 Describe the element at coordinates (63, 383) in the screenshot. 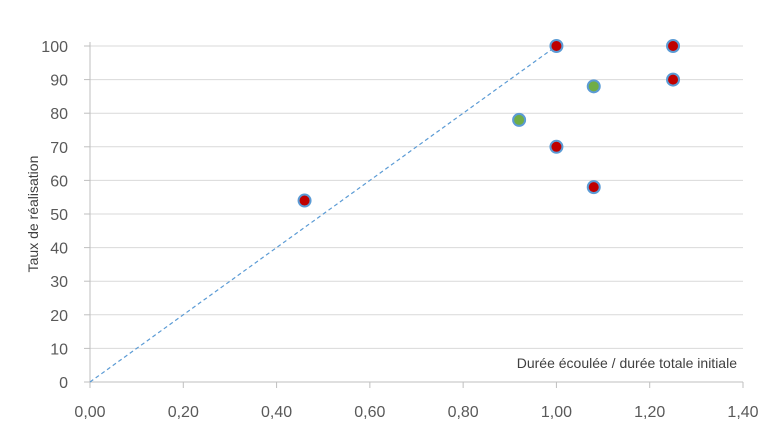

I see `y-tick-label: 0` at that location.